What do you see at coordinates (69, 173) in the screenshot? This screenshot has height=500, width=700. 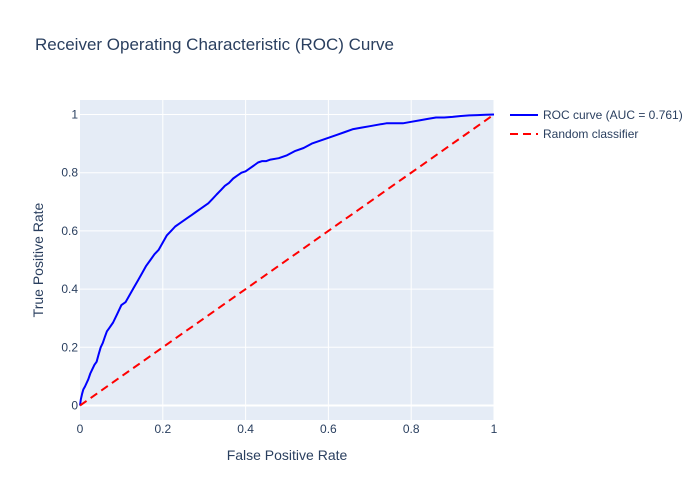 I see `y-tick-label: 0.8` at bounding box center [69, 173].